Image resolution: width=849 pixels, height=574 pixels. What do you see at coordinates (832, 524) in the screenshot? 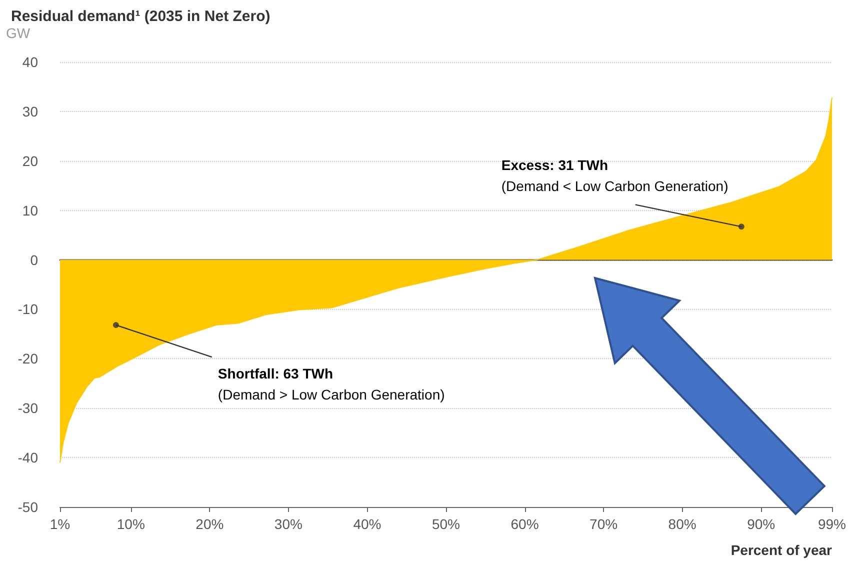
I see `x-tick-label: 99%` at bounding box center [832, 524].